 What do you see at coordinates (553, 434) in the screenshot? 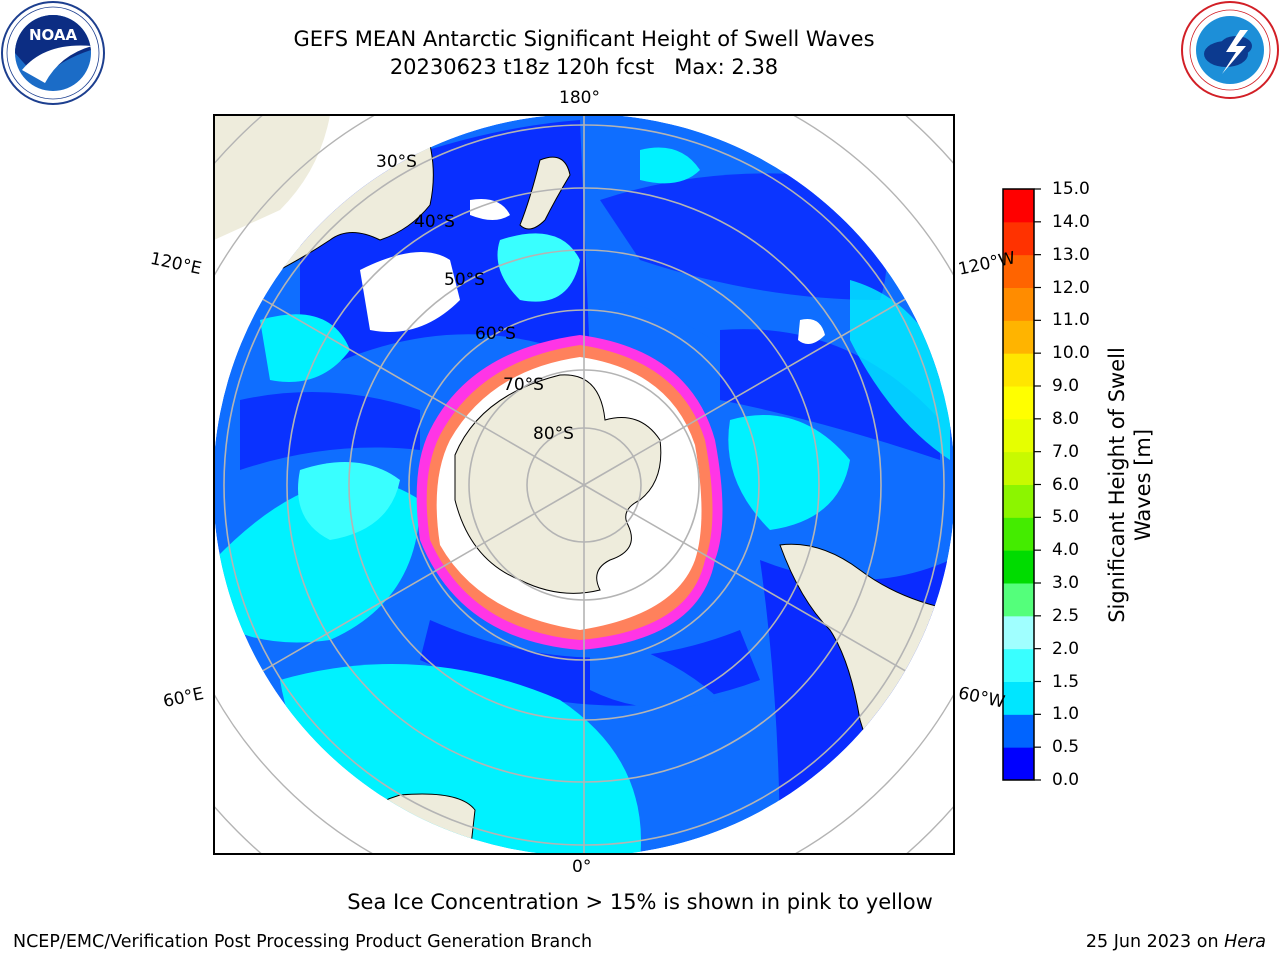
I see `lat-label-80s: 80°S` at bounding box center [553, 434].